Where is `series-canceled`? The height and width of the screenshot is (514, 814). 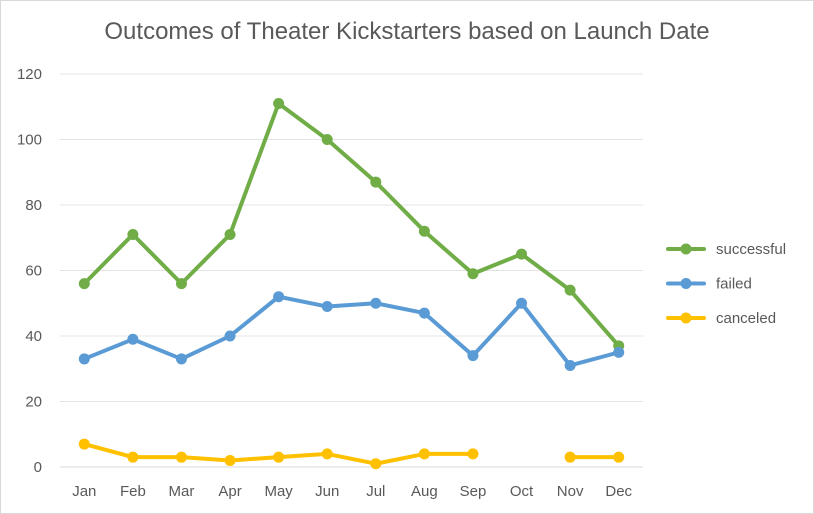 series-canceled is located at coordinates (351, 454).